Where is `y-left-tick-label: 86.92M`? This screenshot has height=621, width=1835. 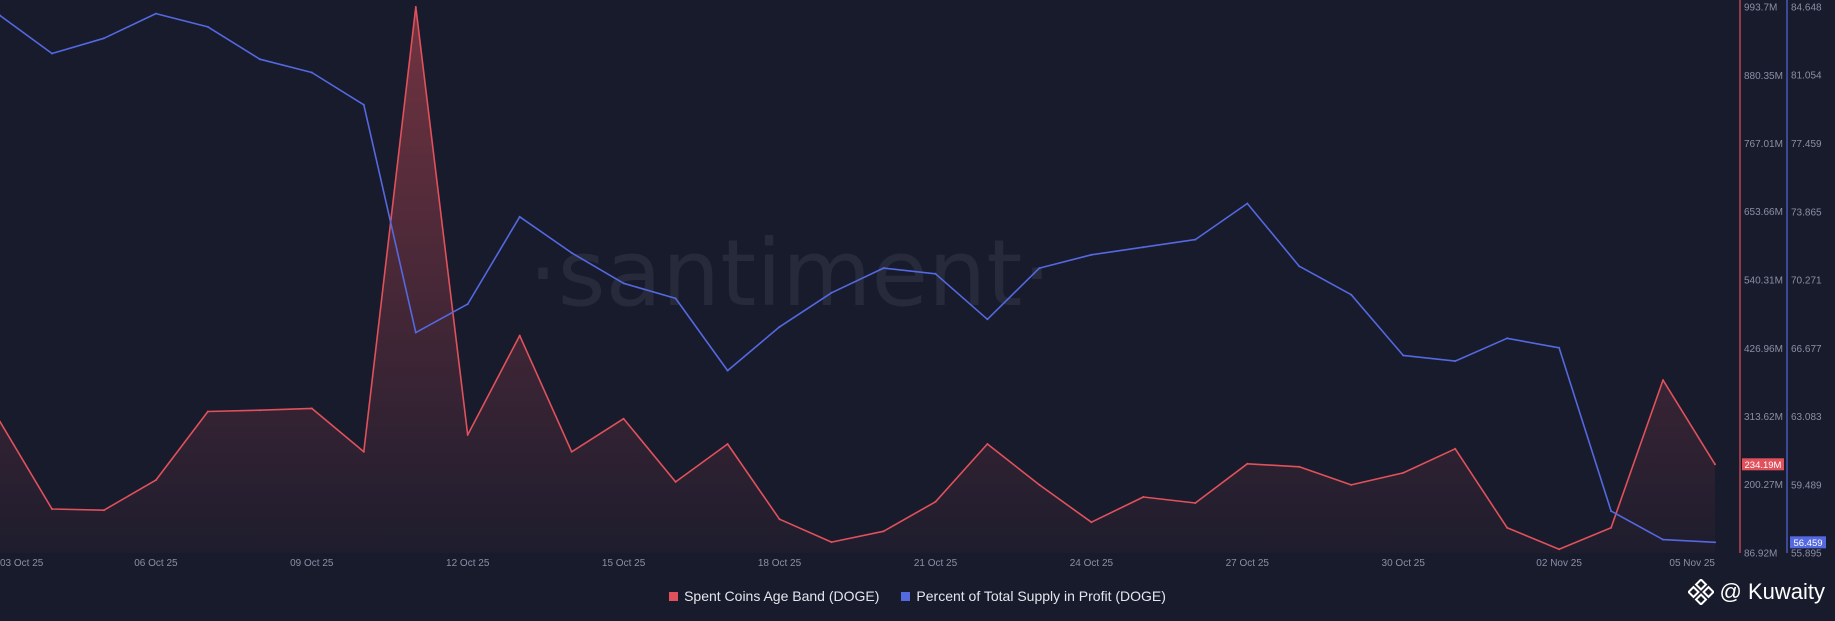 y-left-tick-label: 86.92M is located at coordinates (1760, 554).